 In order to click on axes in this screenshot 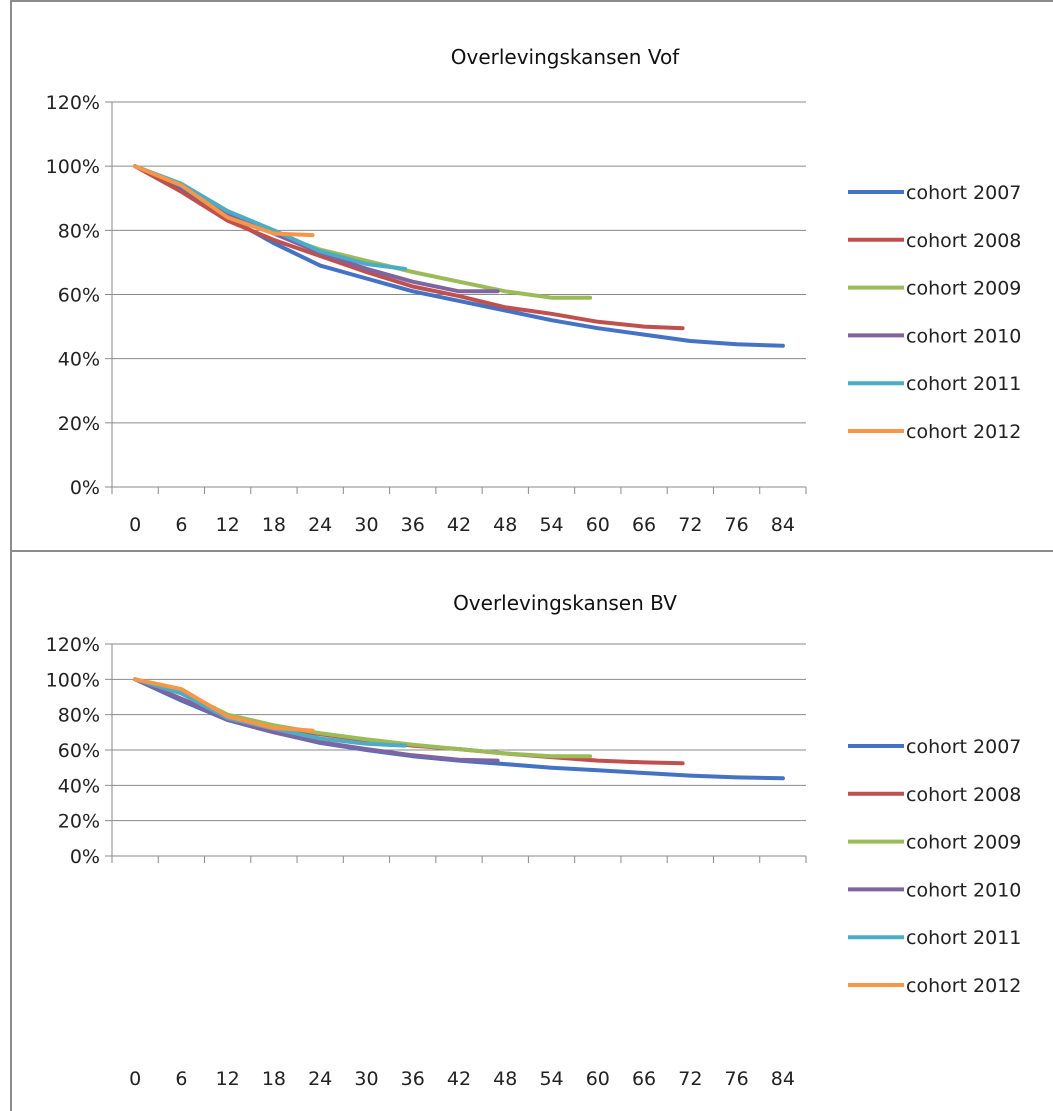, I will do `click(456, 753)`.